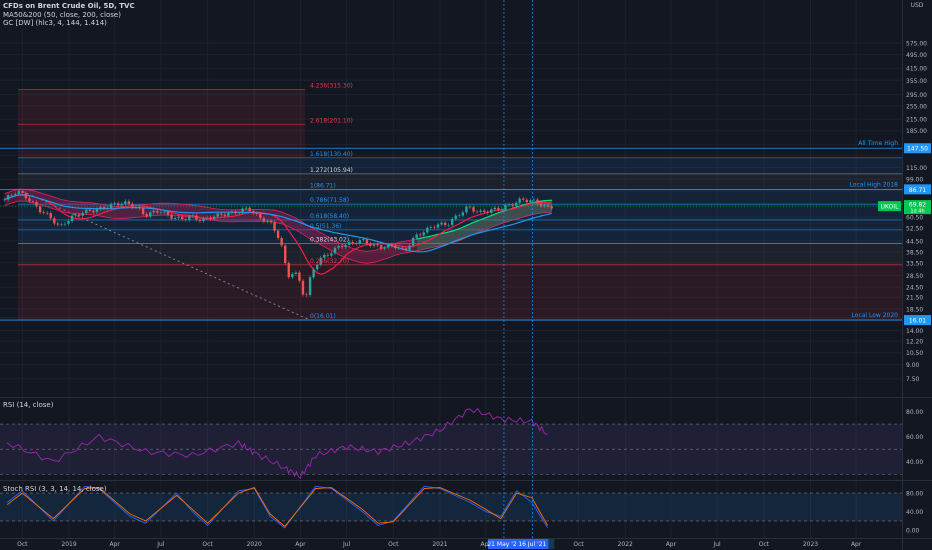 The image size is (932, 550). Describe the element at coordinates (331, 154) in the screenshot. I see `fib-label-2: 1.618(130.40)` at that location.